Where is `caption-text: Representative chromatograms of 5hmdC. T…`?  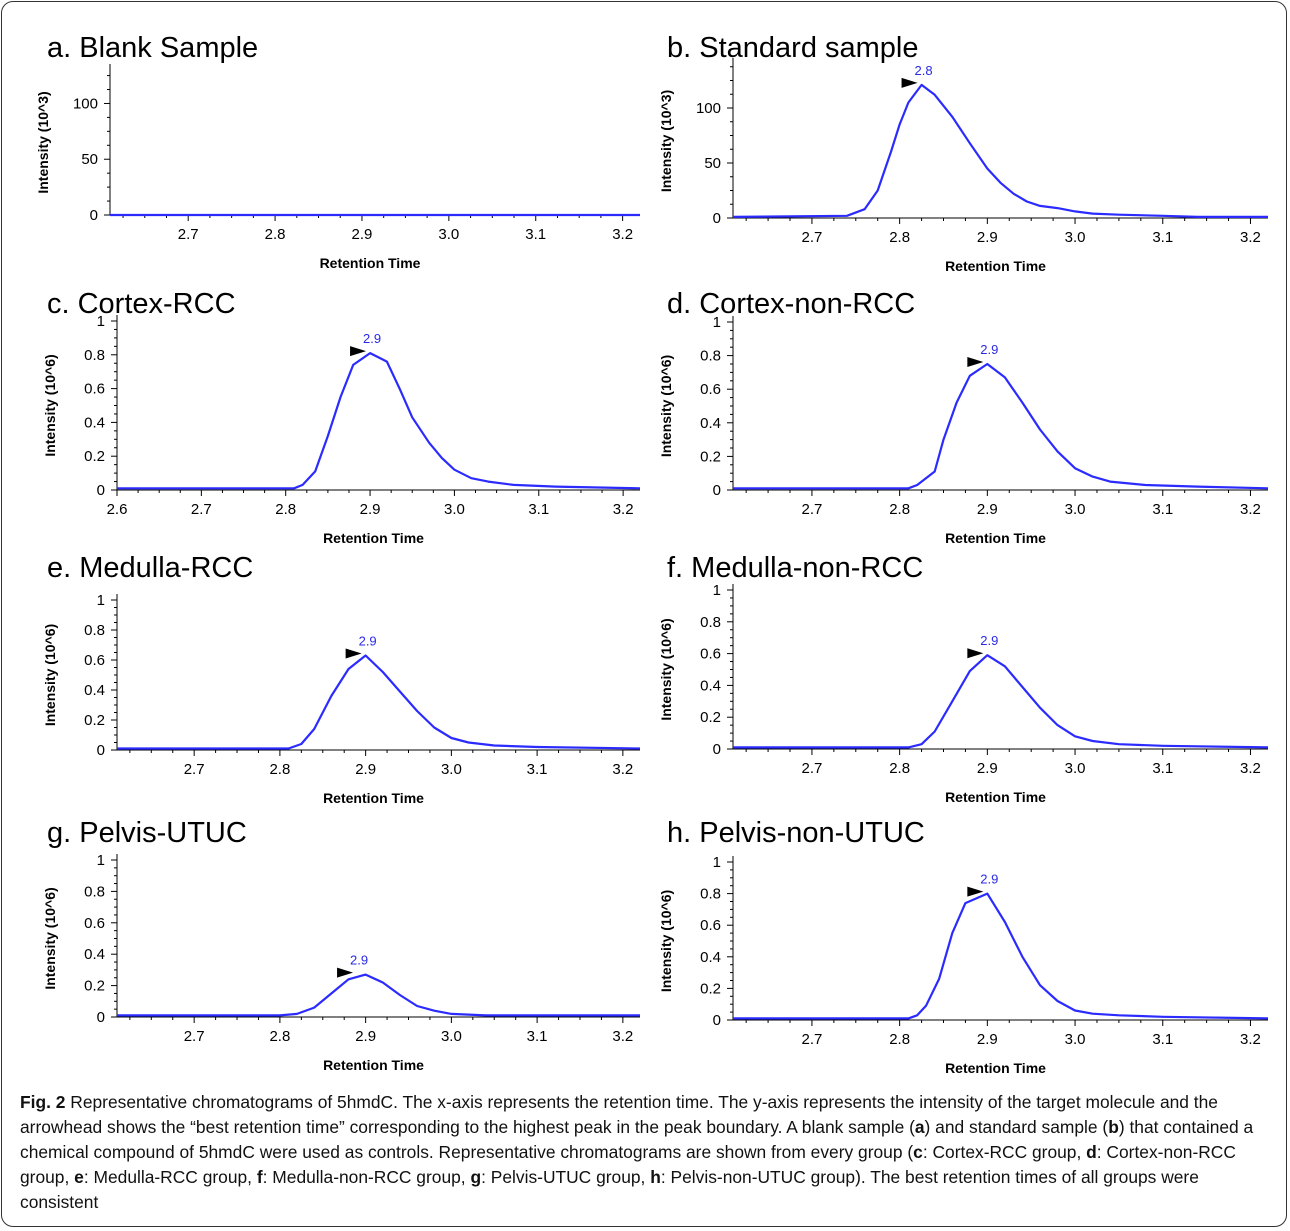 caption-text: Representative chromatograms of 5hmdC. T… is located at coordinates (619, 1114).